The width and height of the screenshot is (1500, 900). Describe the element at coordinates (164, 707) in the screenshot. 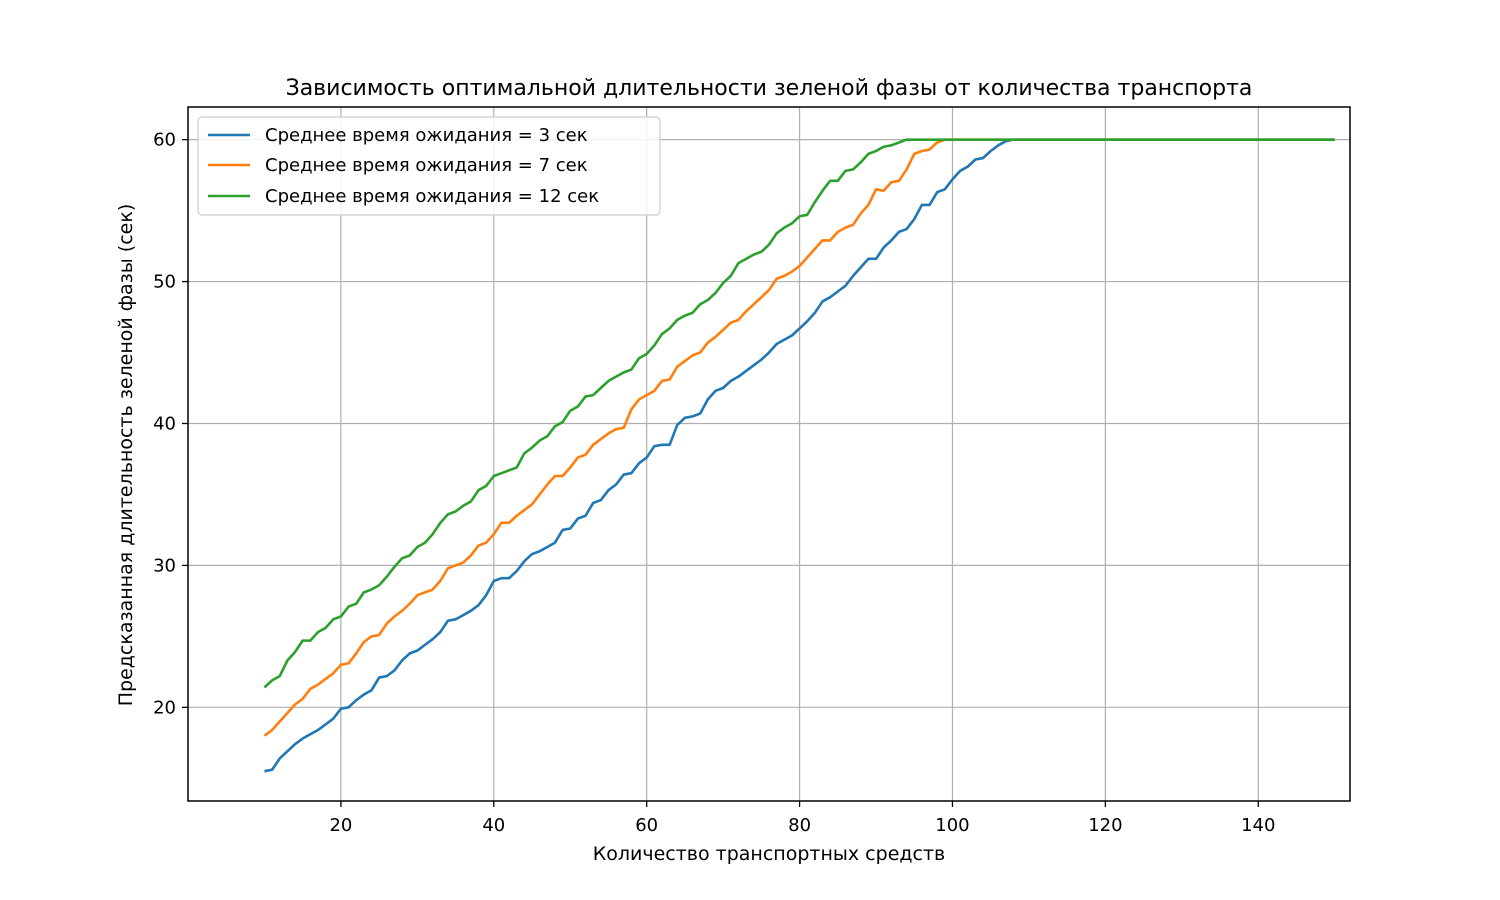

I see `y-tick-label: 20` at that location.